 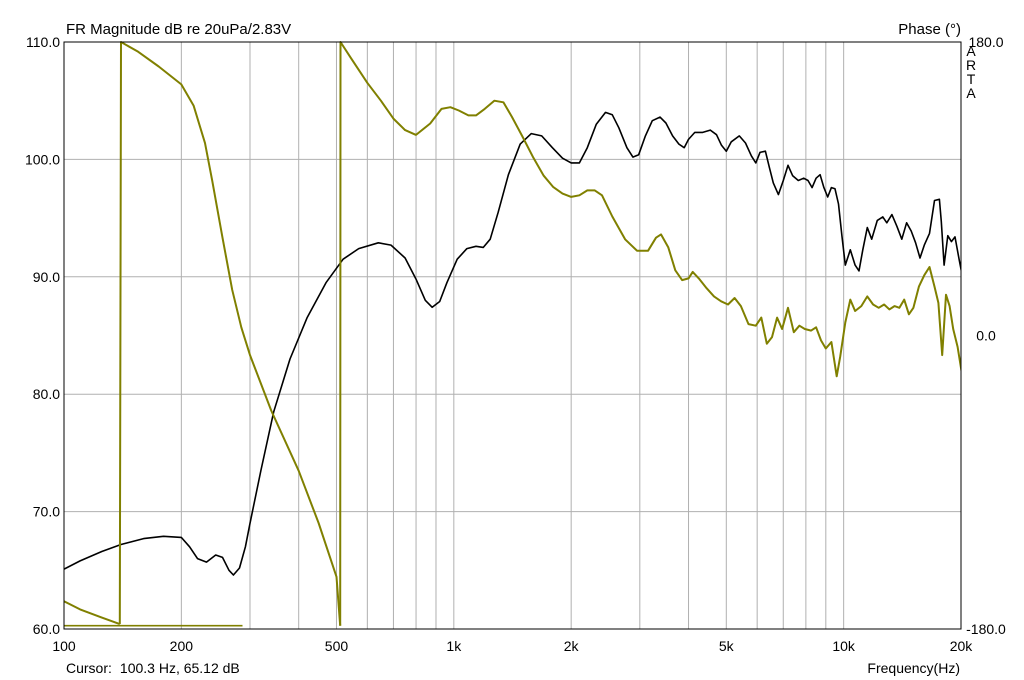 I want to click on x-tick-label: 500, so click(x=337, y=646).